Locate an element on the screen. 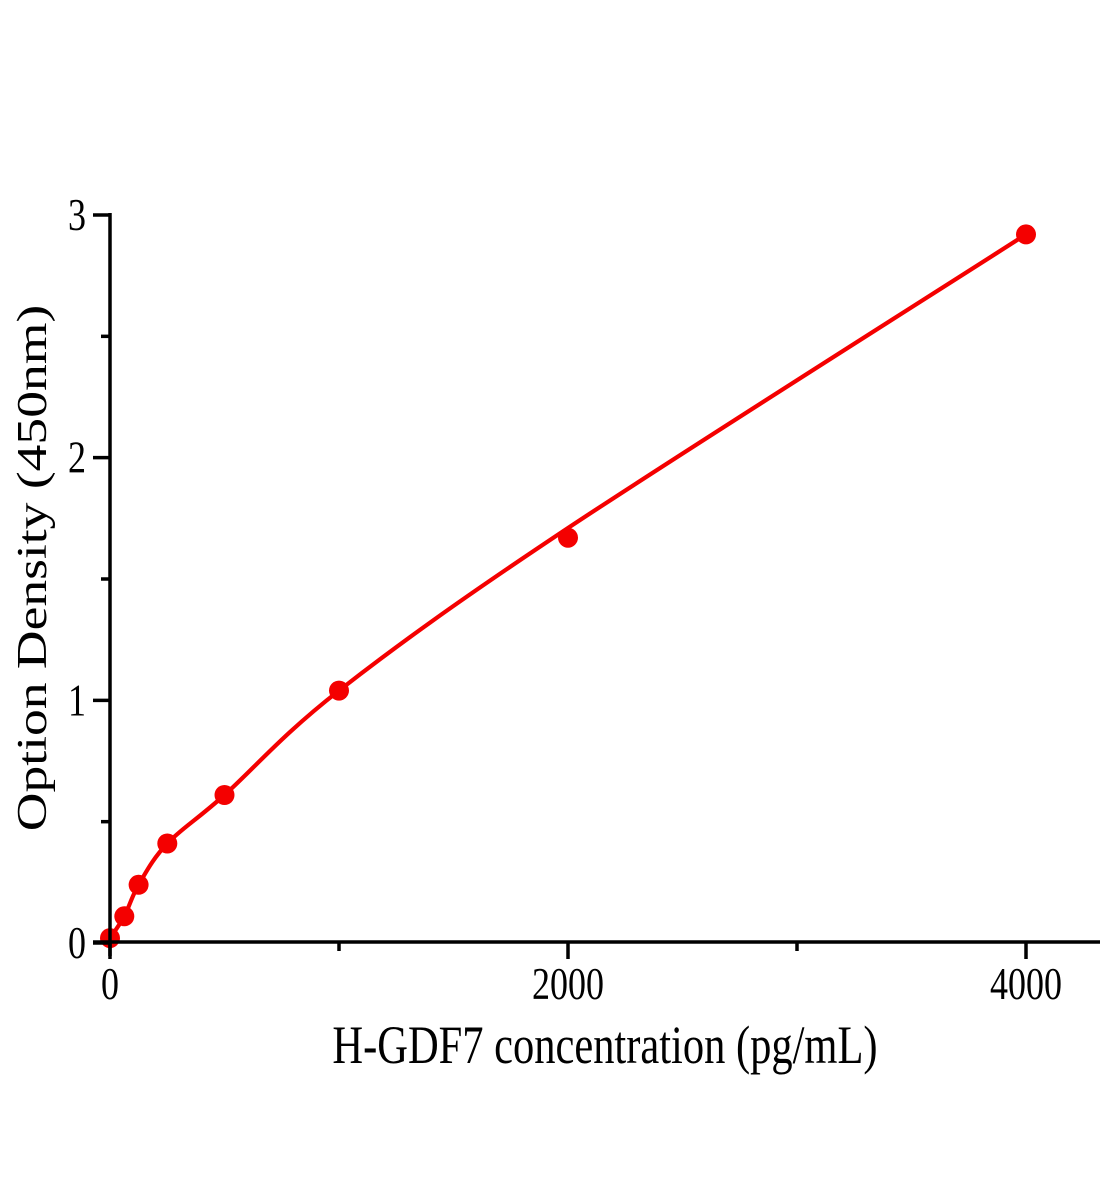 Image resolution: width=1104 pixels, height=1200 pixels. y-tick-label: 2 is located at coordinates (77, 458).